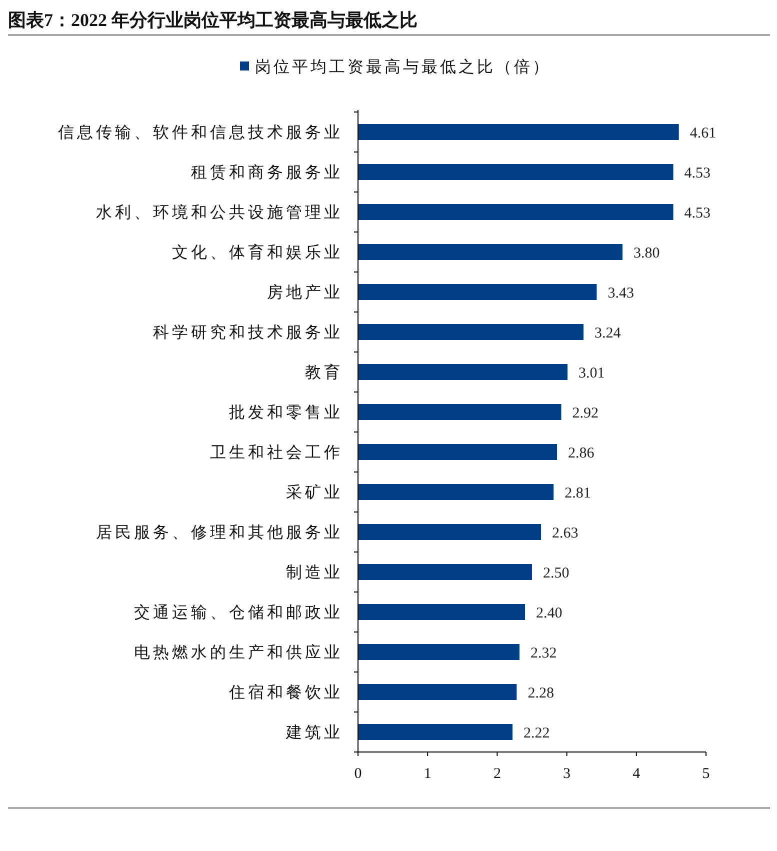 This screenshot has width=777, height=851. What do you see at coordinates (324, 373) in the screenshot?
I see `category-label: 教育` at bounding box center [324, 373].